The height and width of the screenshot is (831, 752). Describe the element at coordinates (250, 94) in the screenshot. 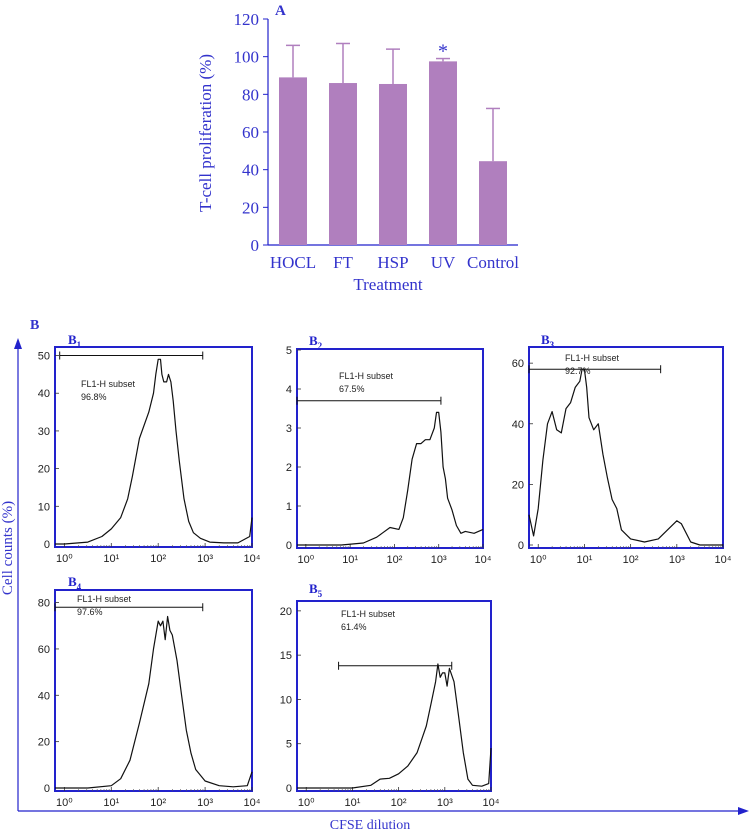

I see `panel-a-y-tick-label: 80` at that location.